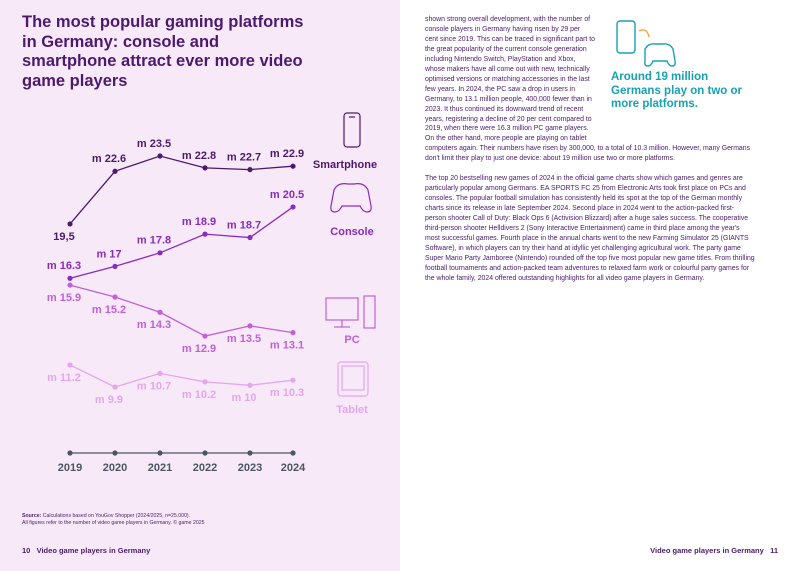 Image resolution: width=800 pixels, height=571 pixels. Describe the element at coordinates (244, 157) in the screenshot. I see `value-label: m 22.7` at that location.